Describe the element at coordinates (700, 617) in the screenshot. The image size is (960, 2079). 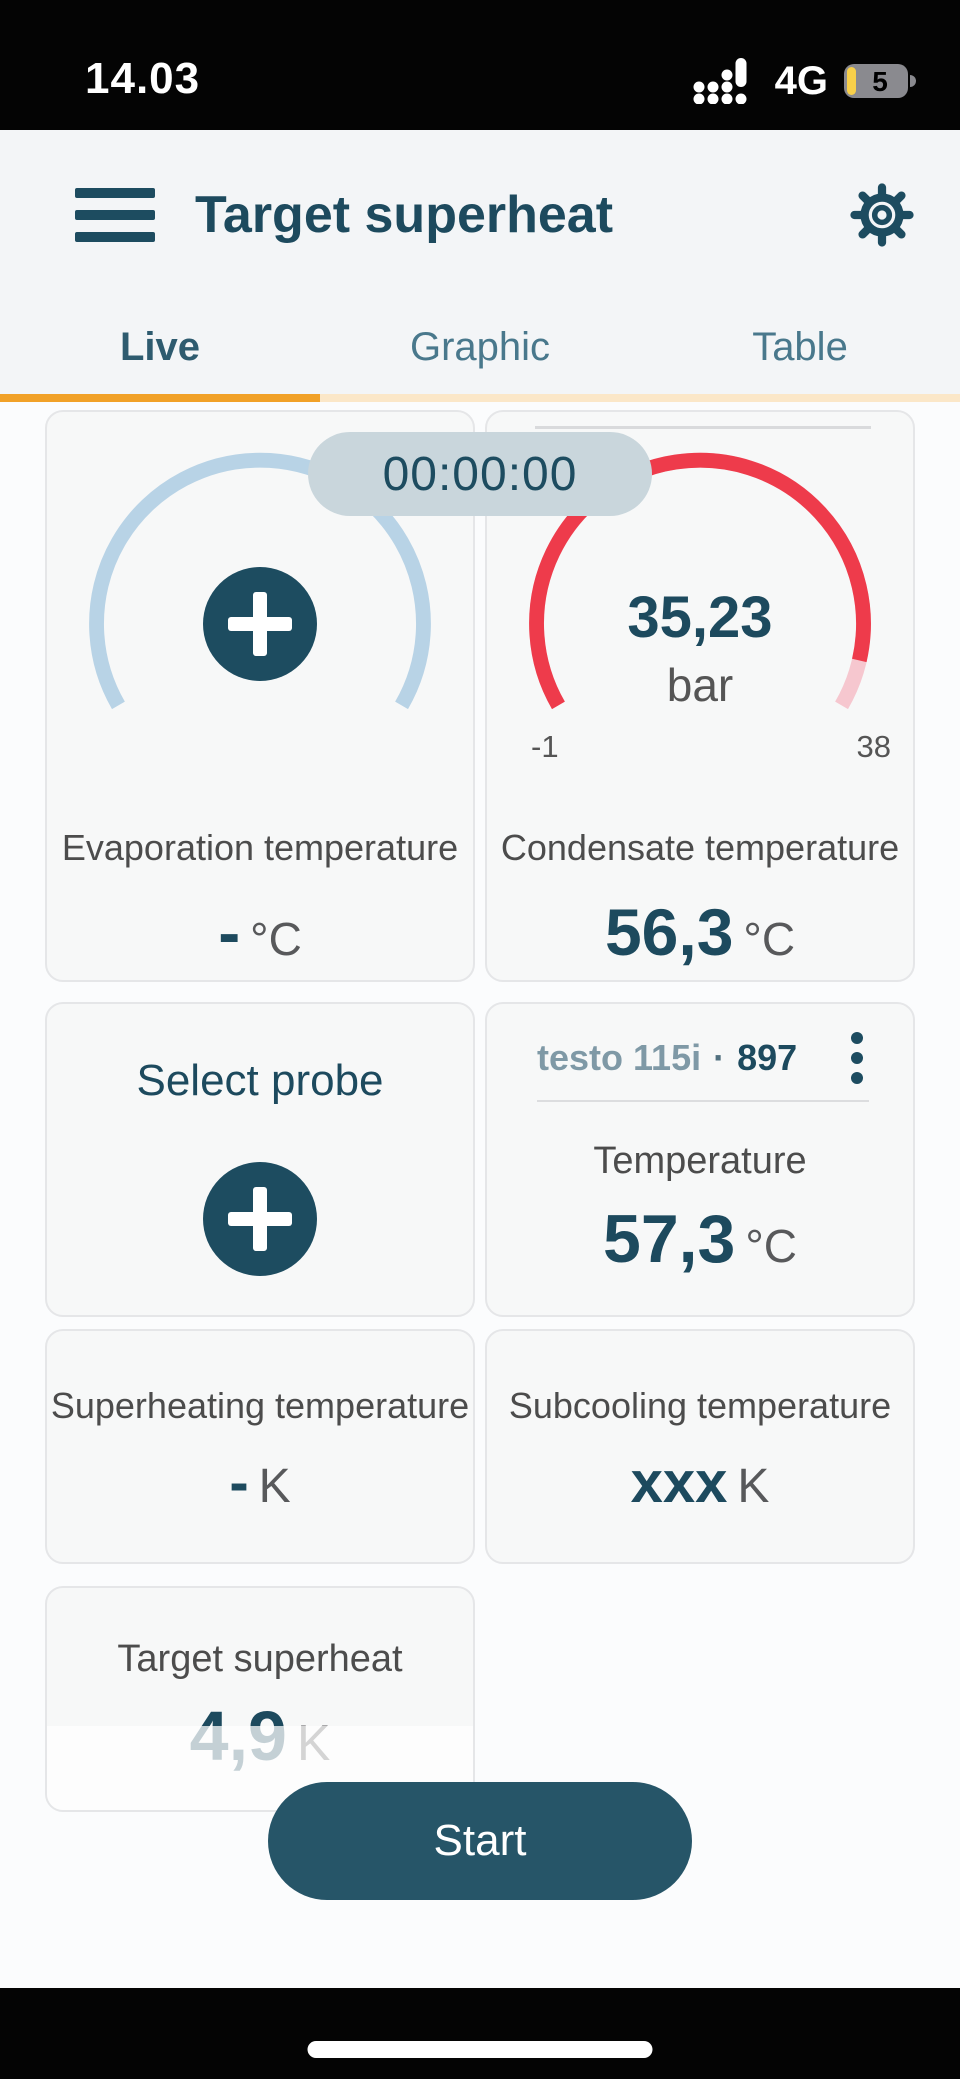
I see `pressure-value: 35,23` at that location.